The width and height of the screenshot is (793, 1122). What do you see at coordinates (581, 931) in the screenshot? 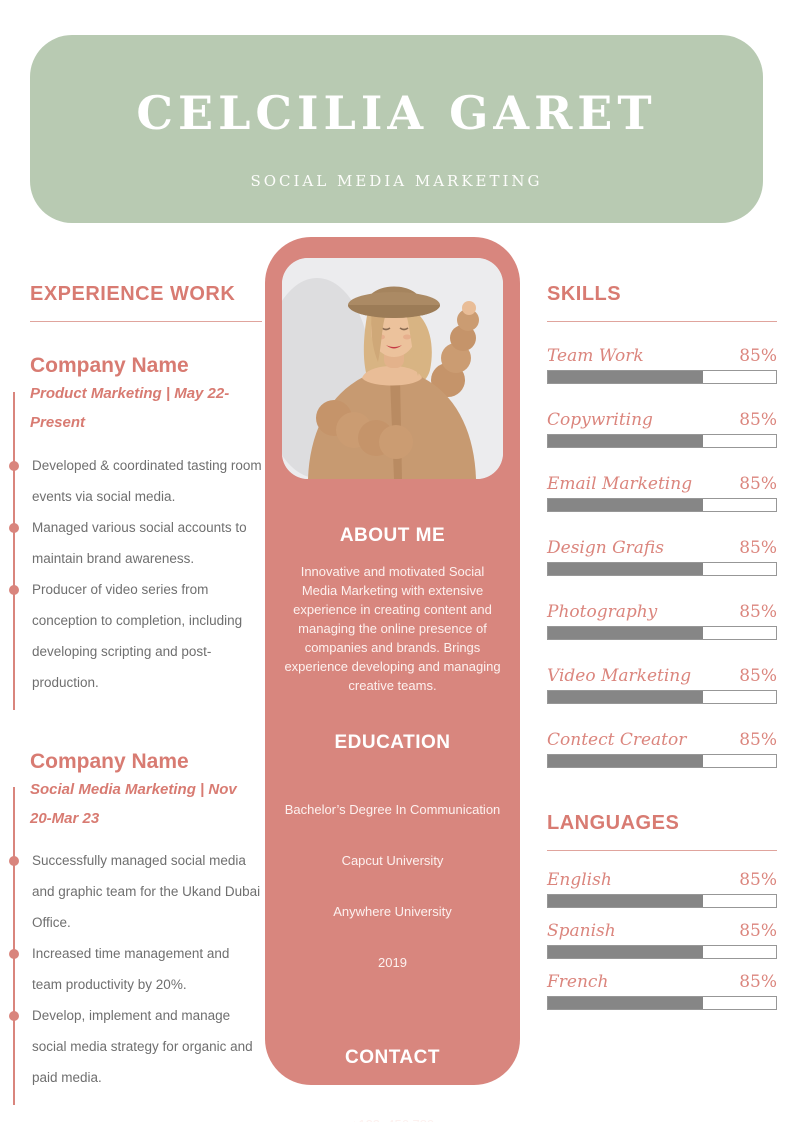
I see `language-label: Spanish` at bounding box center [581, 931].